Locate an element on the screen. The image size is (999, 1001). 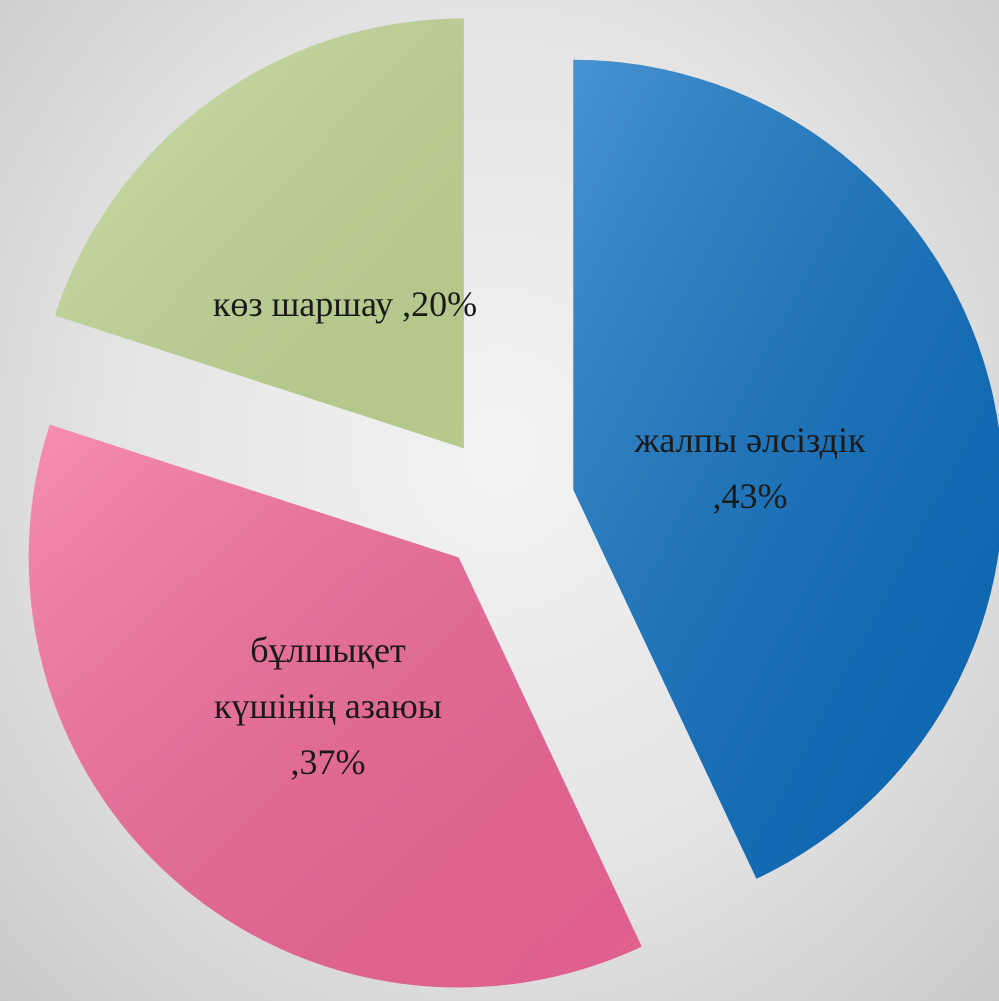
category-label: жалпы әлсіздік is located at coordinates (750, 440).